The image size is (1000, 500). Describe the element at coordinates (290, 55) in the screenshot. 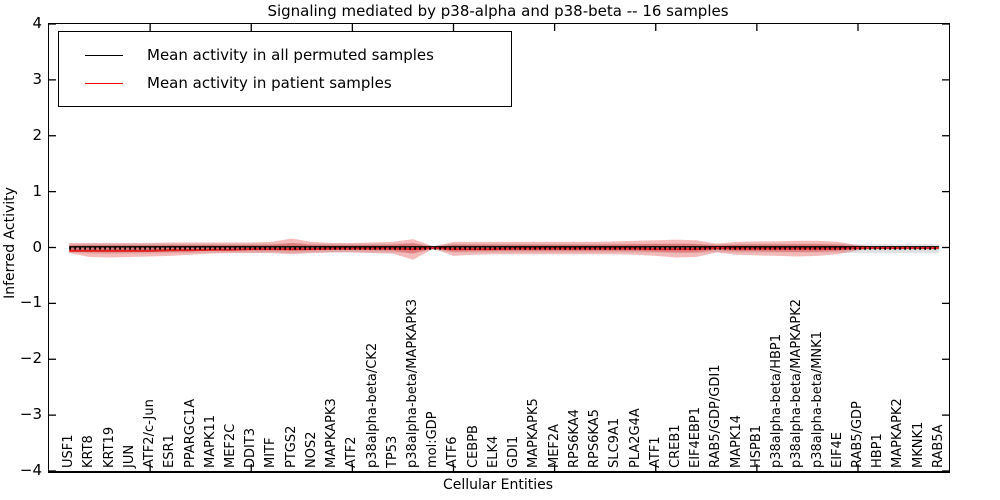

I see `legend-label: Mean activity in all permuted samples` at that location.